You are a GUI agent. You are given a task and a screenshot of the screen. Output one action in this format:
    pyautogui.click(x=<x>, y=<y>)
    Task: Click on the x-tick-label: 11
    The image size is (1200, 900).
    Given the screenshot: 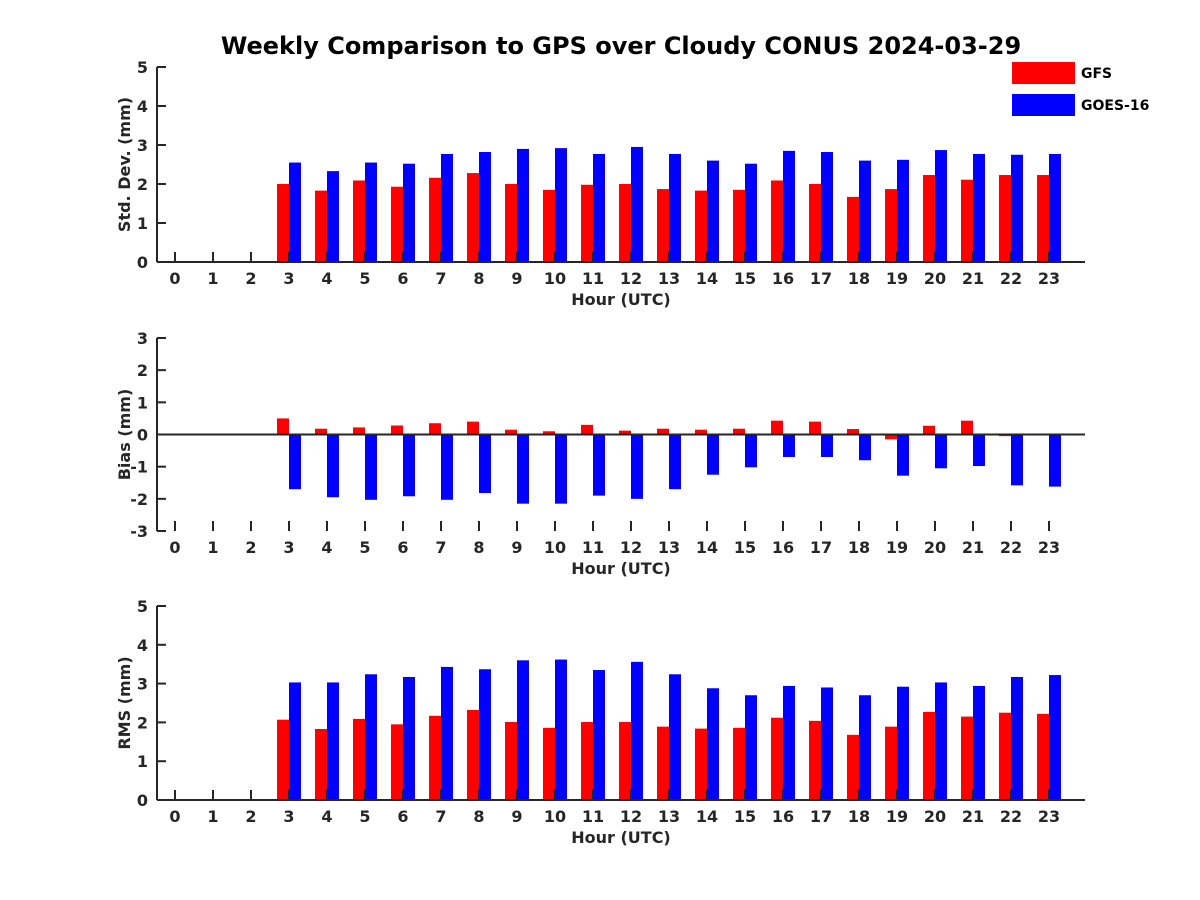 What is the action you would take?
    pyautogui.click(x=593, y=816)
    